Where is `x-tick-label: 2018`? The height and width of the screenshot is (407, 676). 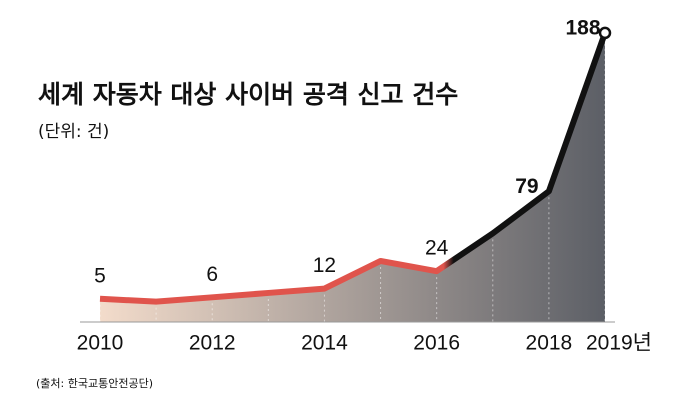
x-tick-label: 2018 is located at coordinates (549, 343).